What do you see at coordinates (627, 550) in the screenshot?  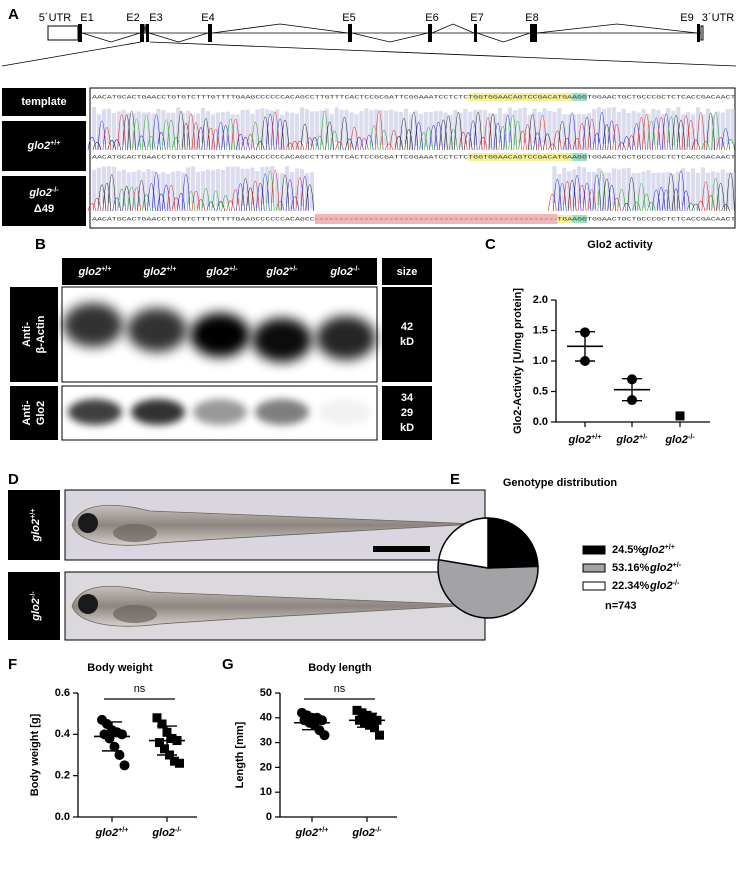 I see `legend-value: 24.5%` at bounding box center [627, 550].